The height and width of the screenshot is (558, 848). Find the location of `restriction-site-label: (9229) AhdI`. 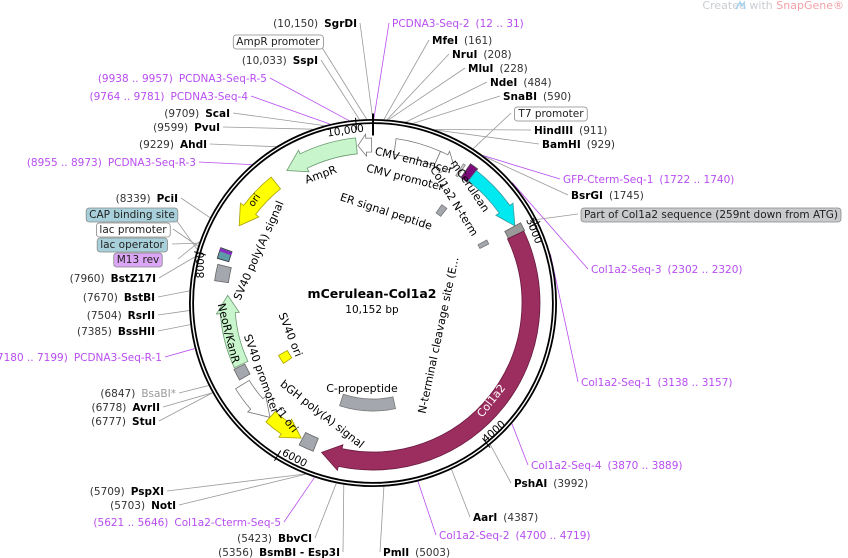

restriction-site-label: (9229) AhdI is located at coordinates (173, 145).